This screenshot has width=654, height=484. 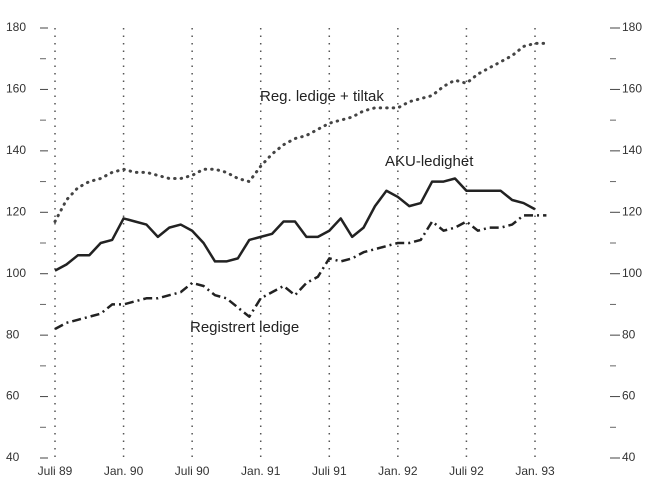 I want to click on x-tick-label: Jan. 92, so click(x=398, y=471).